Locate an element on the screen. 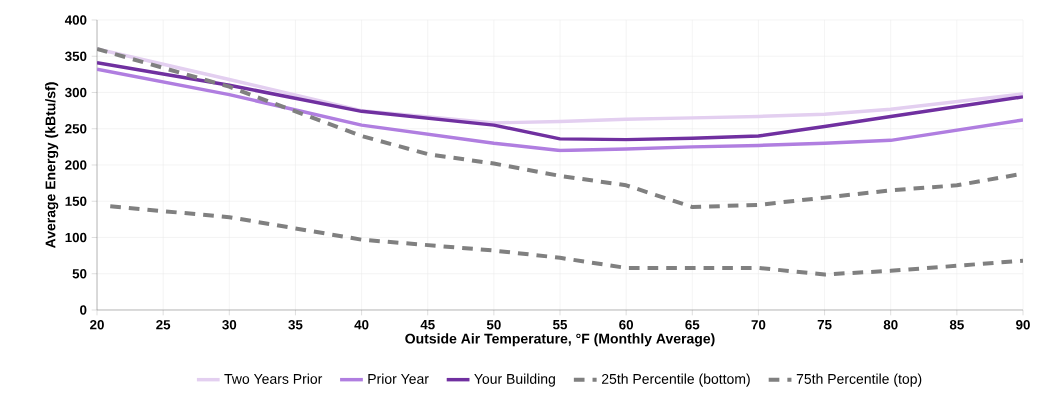 The height and width of the screenshot is (416, 1048). legend-label: Your Building is located at coordinates (514, 380).